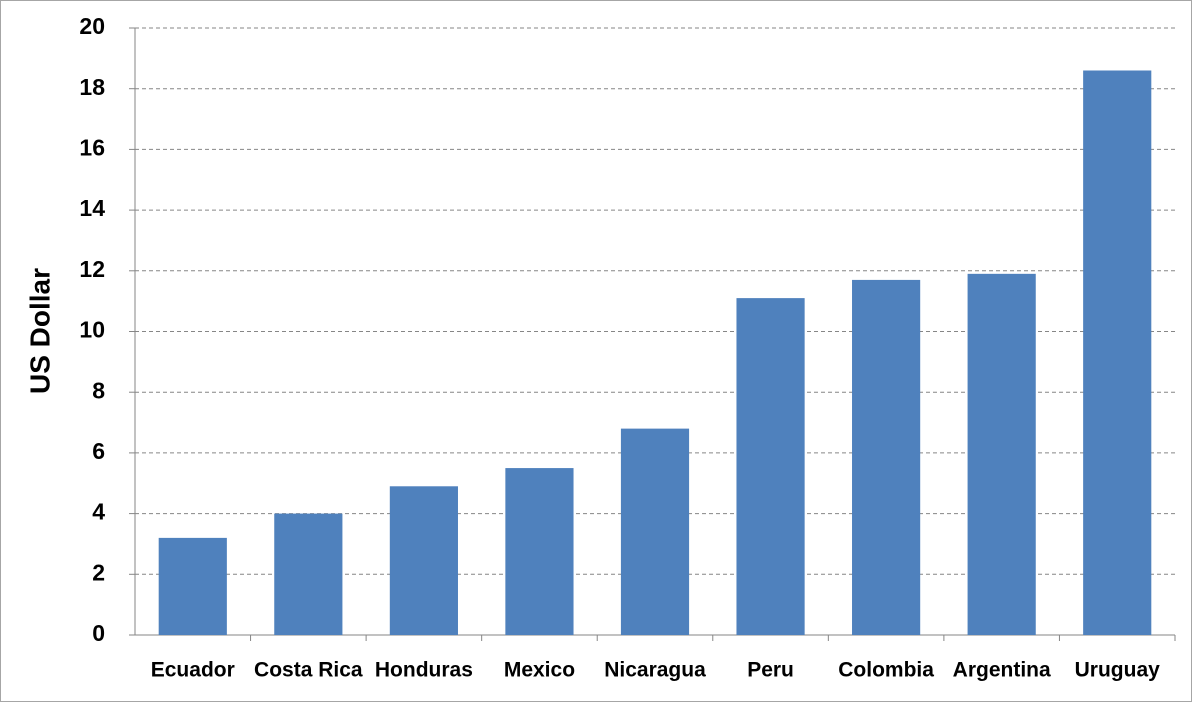 This screenshot has width=1193, height=703. Describe the element at coordinates (98, 512) in the screenshot. I see `y-tick-label: 4` at that location.